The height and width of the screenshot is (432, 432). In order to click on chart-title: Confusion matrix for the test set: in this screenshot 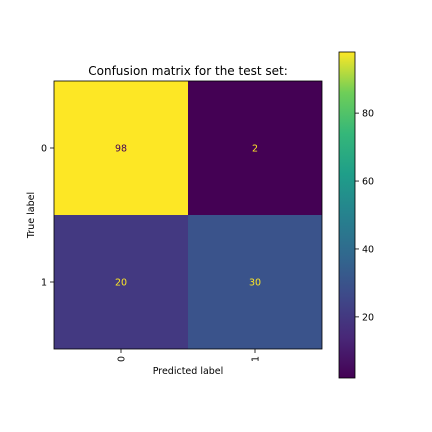, I will do `click(188, 71)`.